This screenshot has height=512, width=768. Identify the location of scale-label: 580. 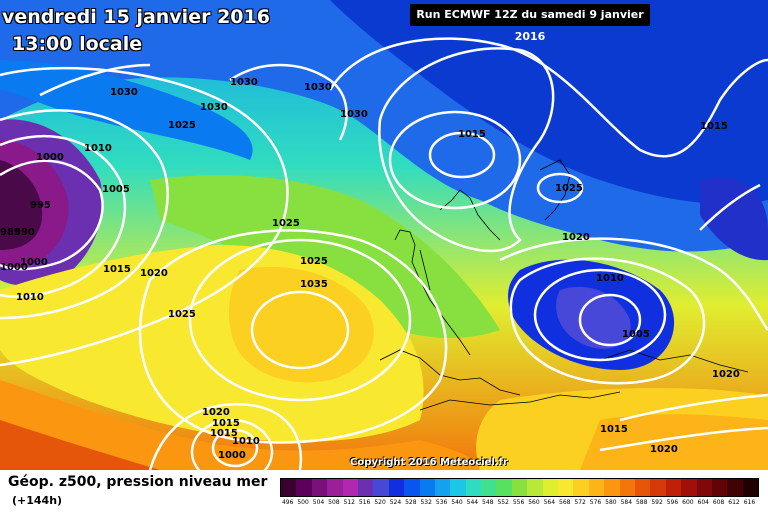
(611, 502).